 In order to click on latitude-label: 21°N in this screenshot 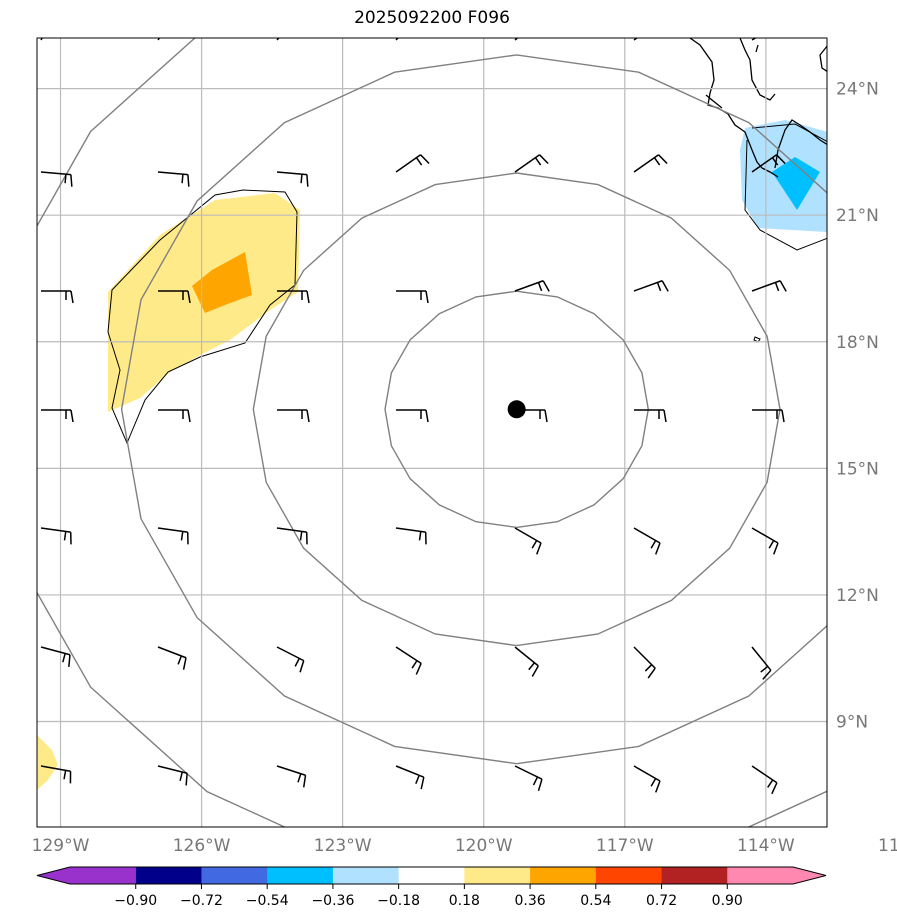, I will do `click(857, 216)`.